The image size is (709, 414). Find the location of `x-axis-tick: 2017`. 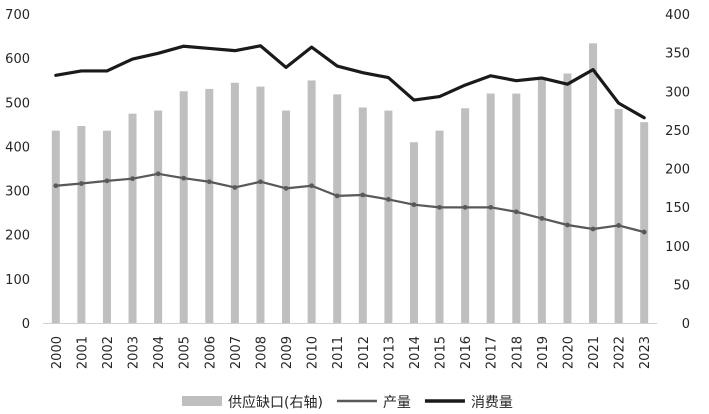

x-axis-tick: 2017 is located at coordinates (492, 352).